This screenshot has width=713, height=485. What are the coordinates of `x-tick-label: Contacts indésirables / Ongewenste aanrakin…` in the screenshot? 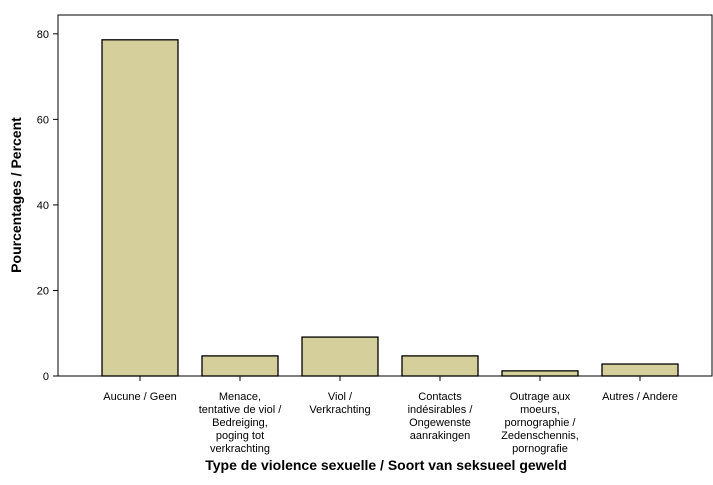 It's located at (441, 416).